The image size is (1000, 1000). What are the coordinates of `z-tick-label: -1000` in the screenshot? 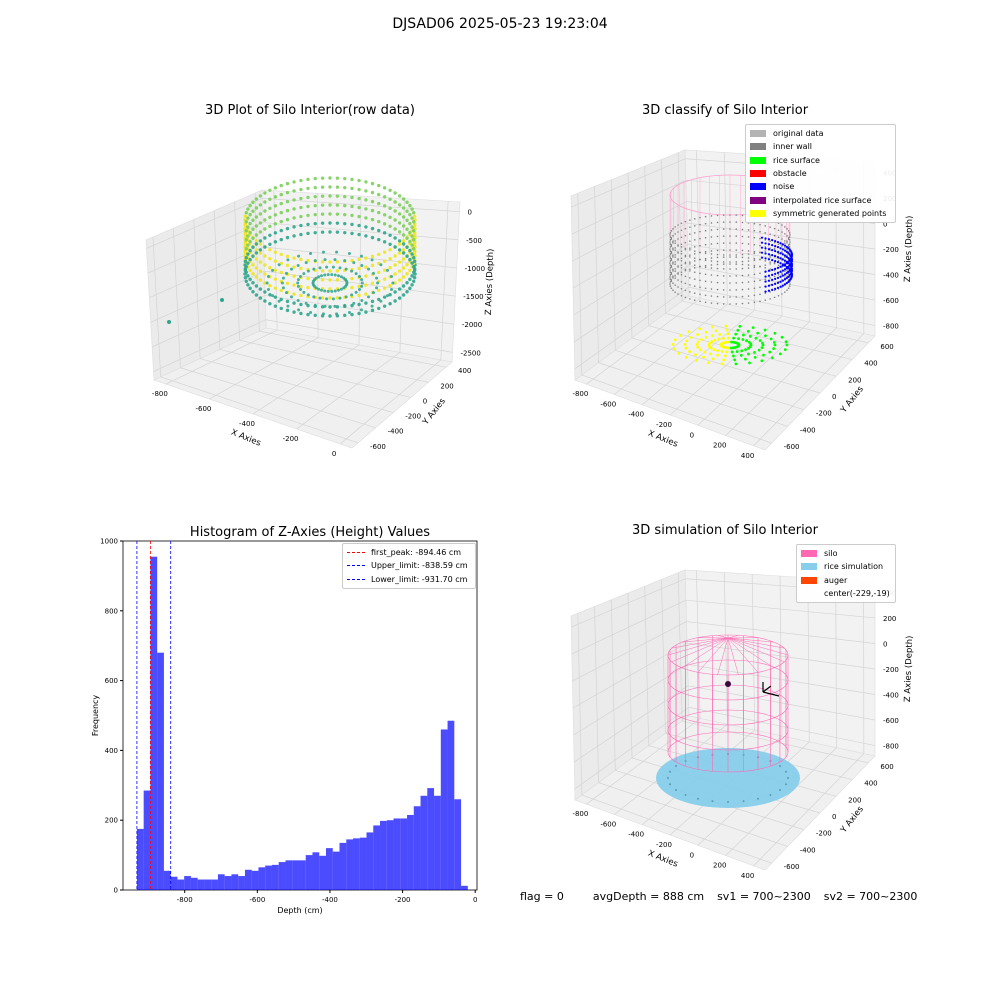 It's located at (475, 269).